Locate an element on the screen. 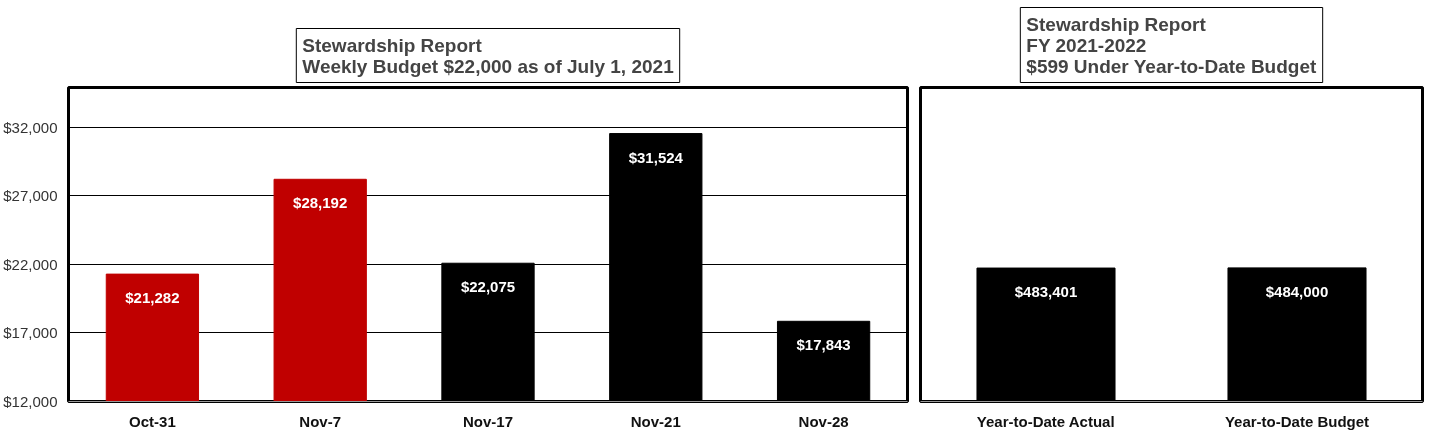 The width and height of the screenshot is (1442, 436). y-tick-label: $32,000 is located at coordinates (30, 127).